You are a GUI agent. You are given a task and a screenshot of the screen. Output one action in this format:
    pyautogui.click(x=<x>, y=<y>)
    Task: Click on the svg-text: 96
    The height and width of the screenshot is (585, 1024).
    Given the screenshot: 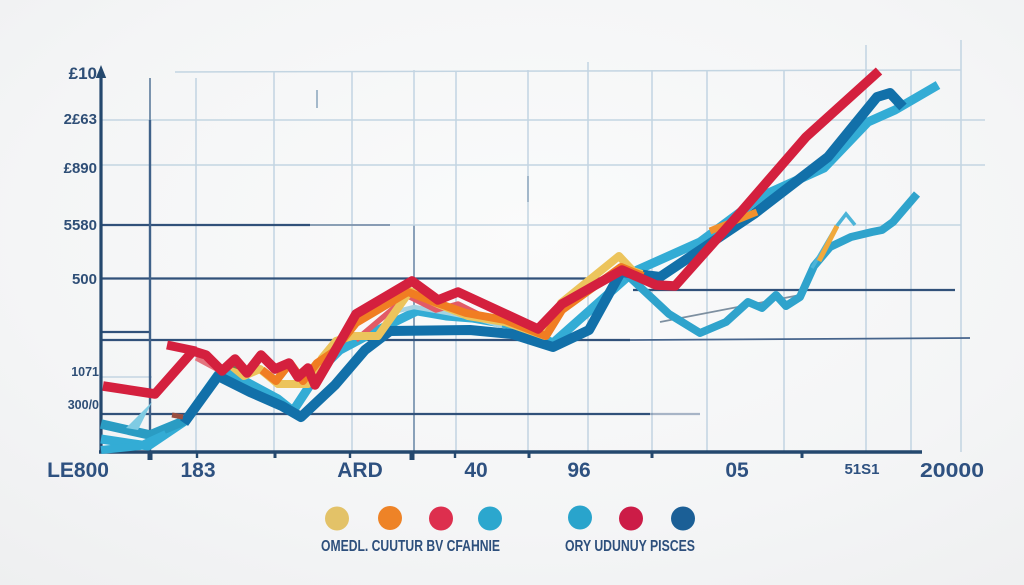 What is the action you would take?
    pyautogui.click(x=578, y=470)
    